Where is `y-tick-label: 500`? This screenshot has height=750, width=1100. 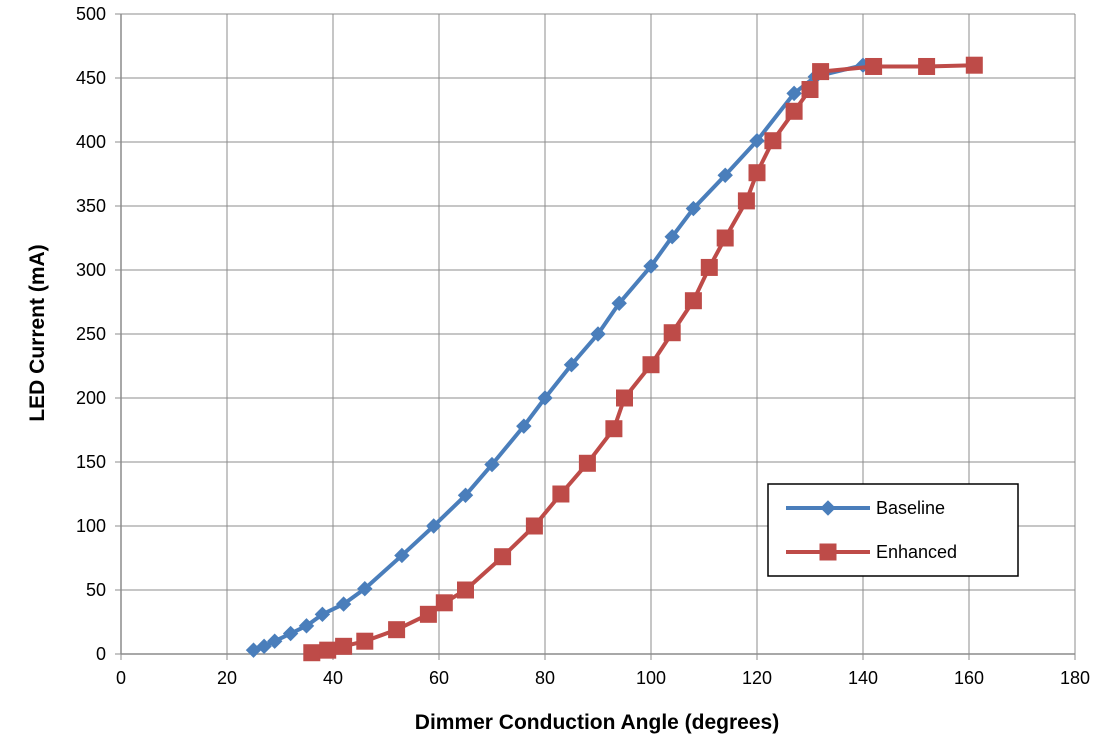 y-tick-label: 500 is located at coordinates (91, 14).